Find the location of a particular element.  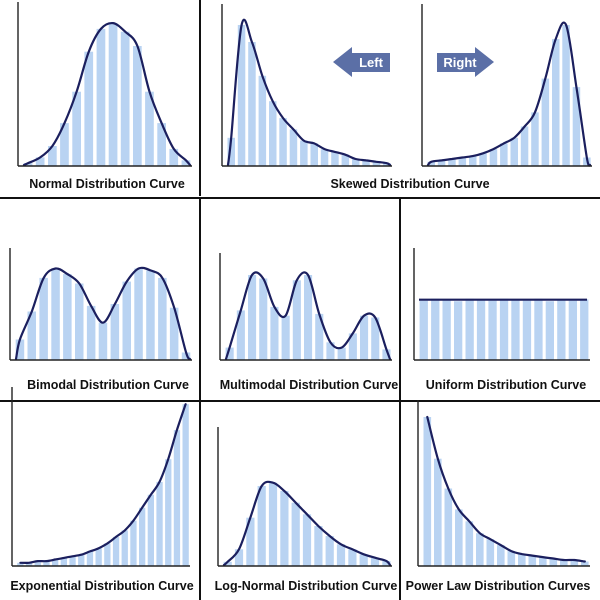

uniform-distribution-chart is located at coordinates (501, 304).